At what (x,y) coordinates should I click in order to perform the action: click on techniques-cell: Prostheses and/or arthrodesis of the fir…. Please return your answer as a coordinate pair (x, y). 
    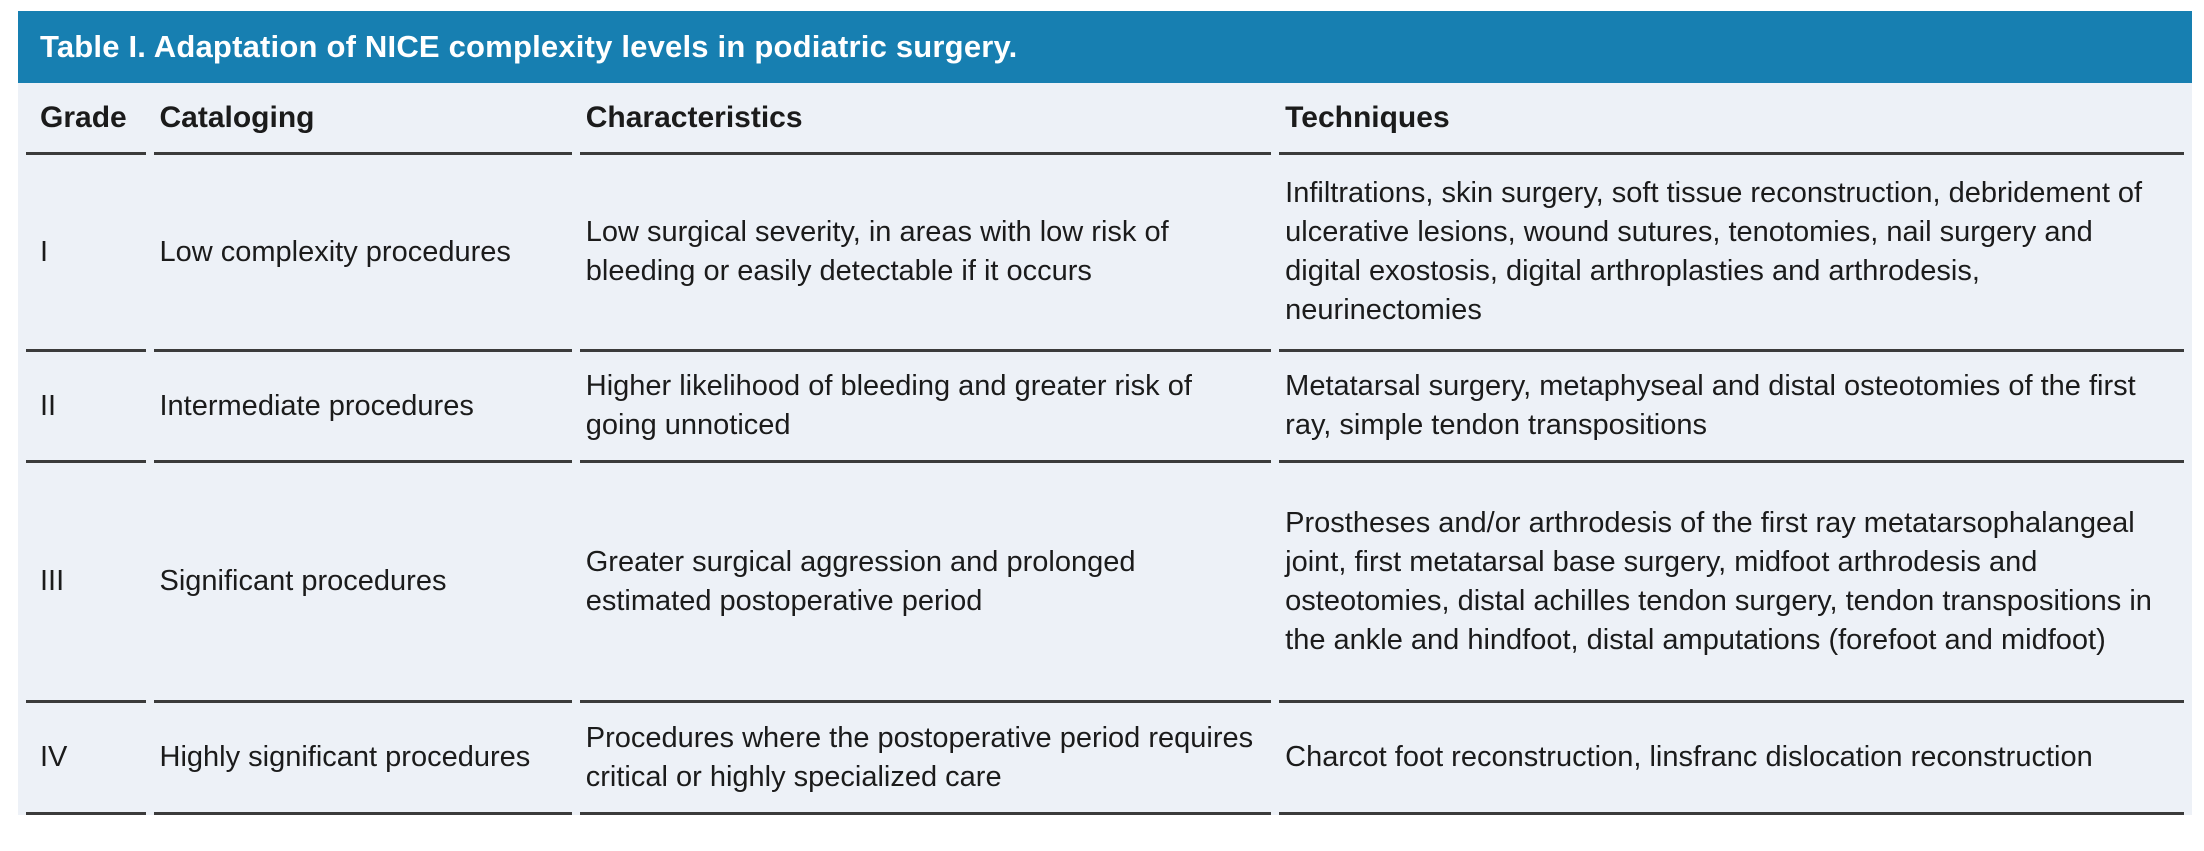
    Looking at the image, I should click on (1731, 583).